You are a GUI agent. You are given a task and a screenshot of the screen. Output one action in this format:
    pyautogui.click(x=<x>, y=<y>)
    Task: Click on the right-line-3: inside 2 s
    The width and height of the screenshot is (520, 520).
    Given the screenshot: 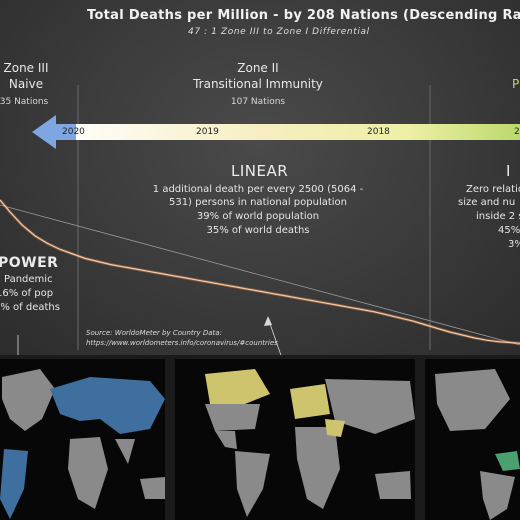 What is the action you would take?
    pyautogui.click(x=498, y=216)
    